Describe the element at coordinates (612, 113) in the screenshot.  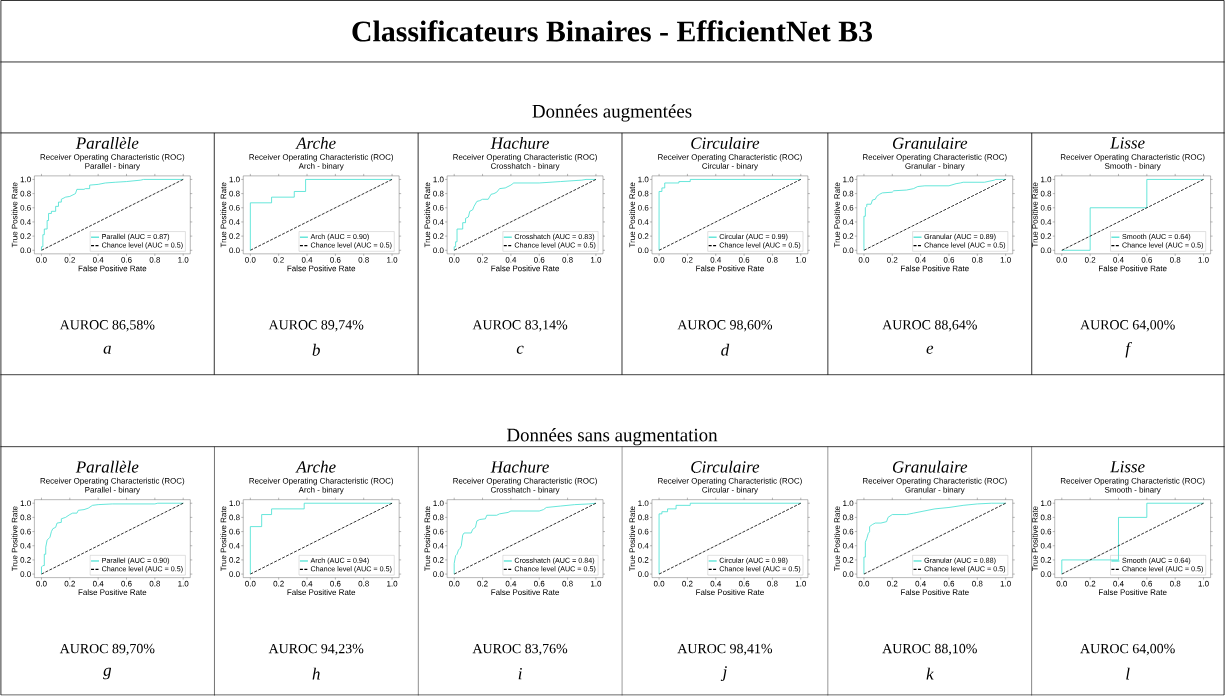
I see `text: Données augmentées` at that location.